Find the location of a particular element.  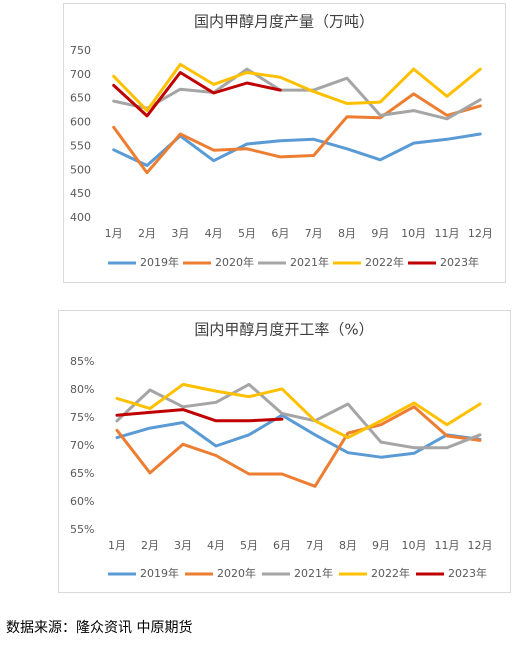

y-tick-label: 400 is located at coordinates (80, 217).